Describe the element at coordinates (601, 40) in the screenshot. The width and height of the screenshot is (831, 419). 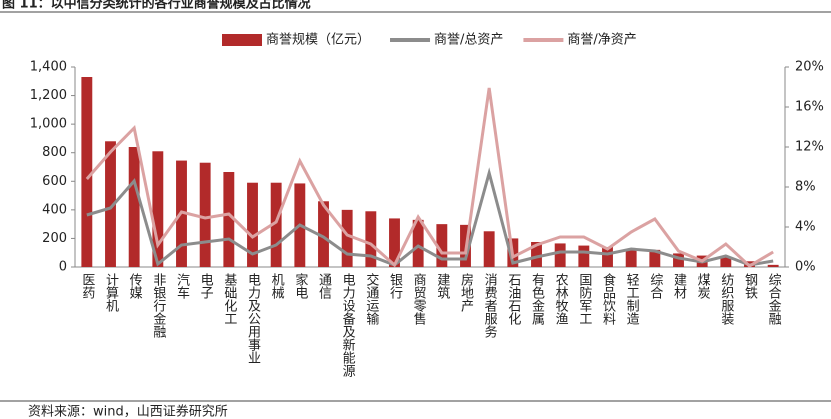
I see `legend-label: 商誉/净资产` at that location.